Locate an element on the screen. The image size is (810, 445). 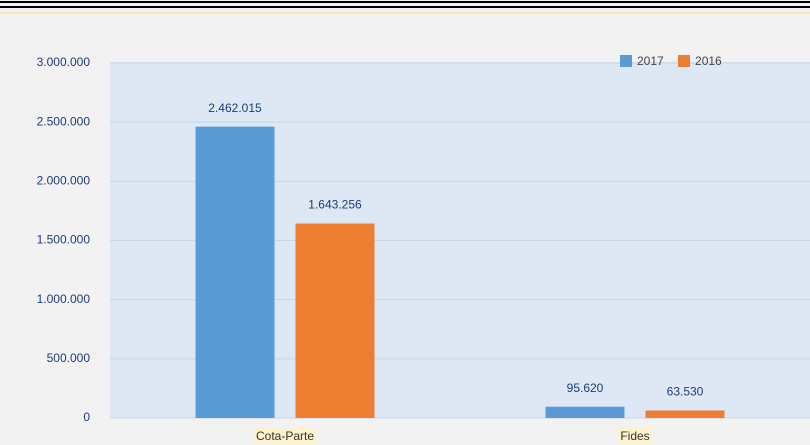
x-tick-label: Cota-Parte is located at coordinates (285, 436).